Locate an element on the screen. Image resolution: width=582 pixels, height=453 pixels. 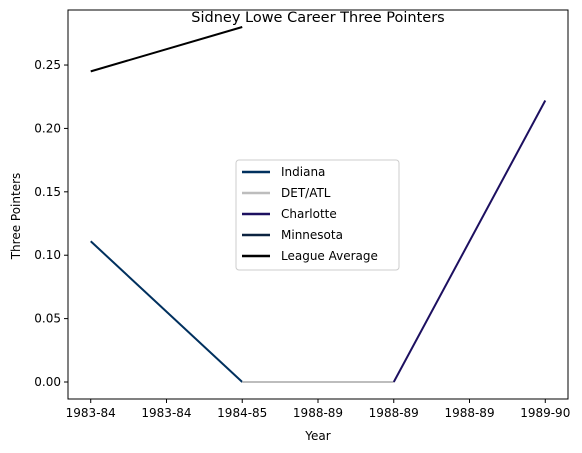
legend-label-charlotte: Charlotte is located at coordinates (309, 214).